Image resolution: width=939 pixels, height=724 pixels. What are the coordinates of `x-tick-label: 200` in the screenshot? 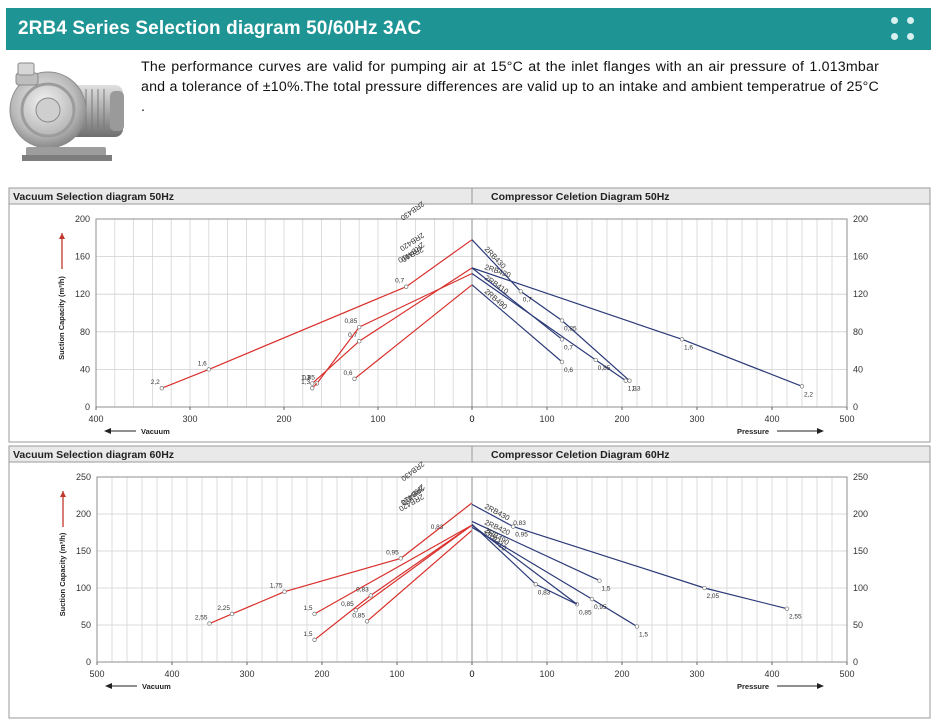 It's located at (321, 674).